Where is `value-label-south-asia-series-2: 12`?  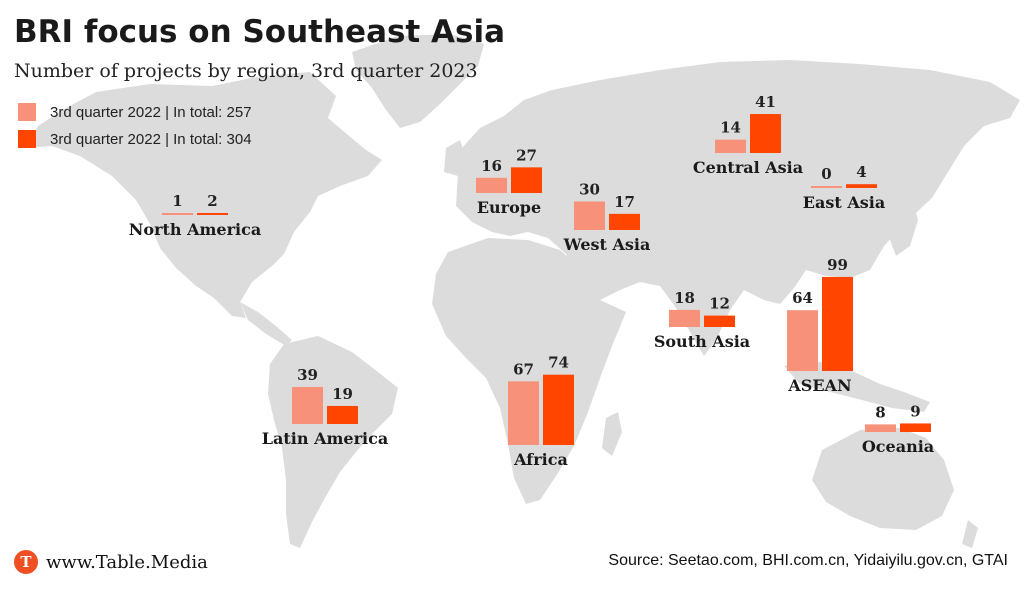
value-label-south-asia-series-2: 12 is located at coordinates (719, 304).